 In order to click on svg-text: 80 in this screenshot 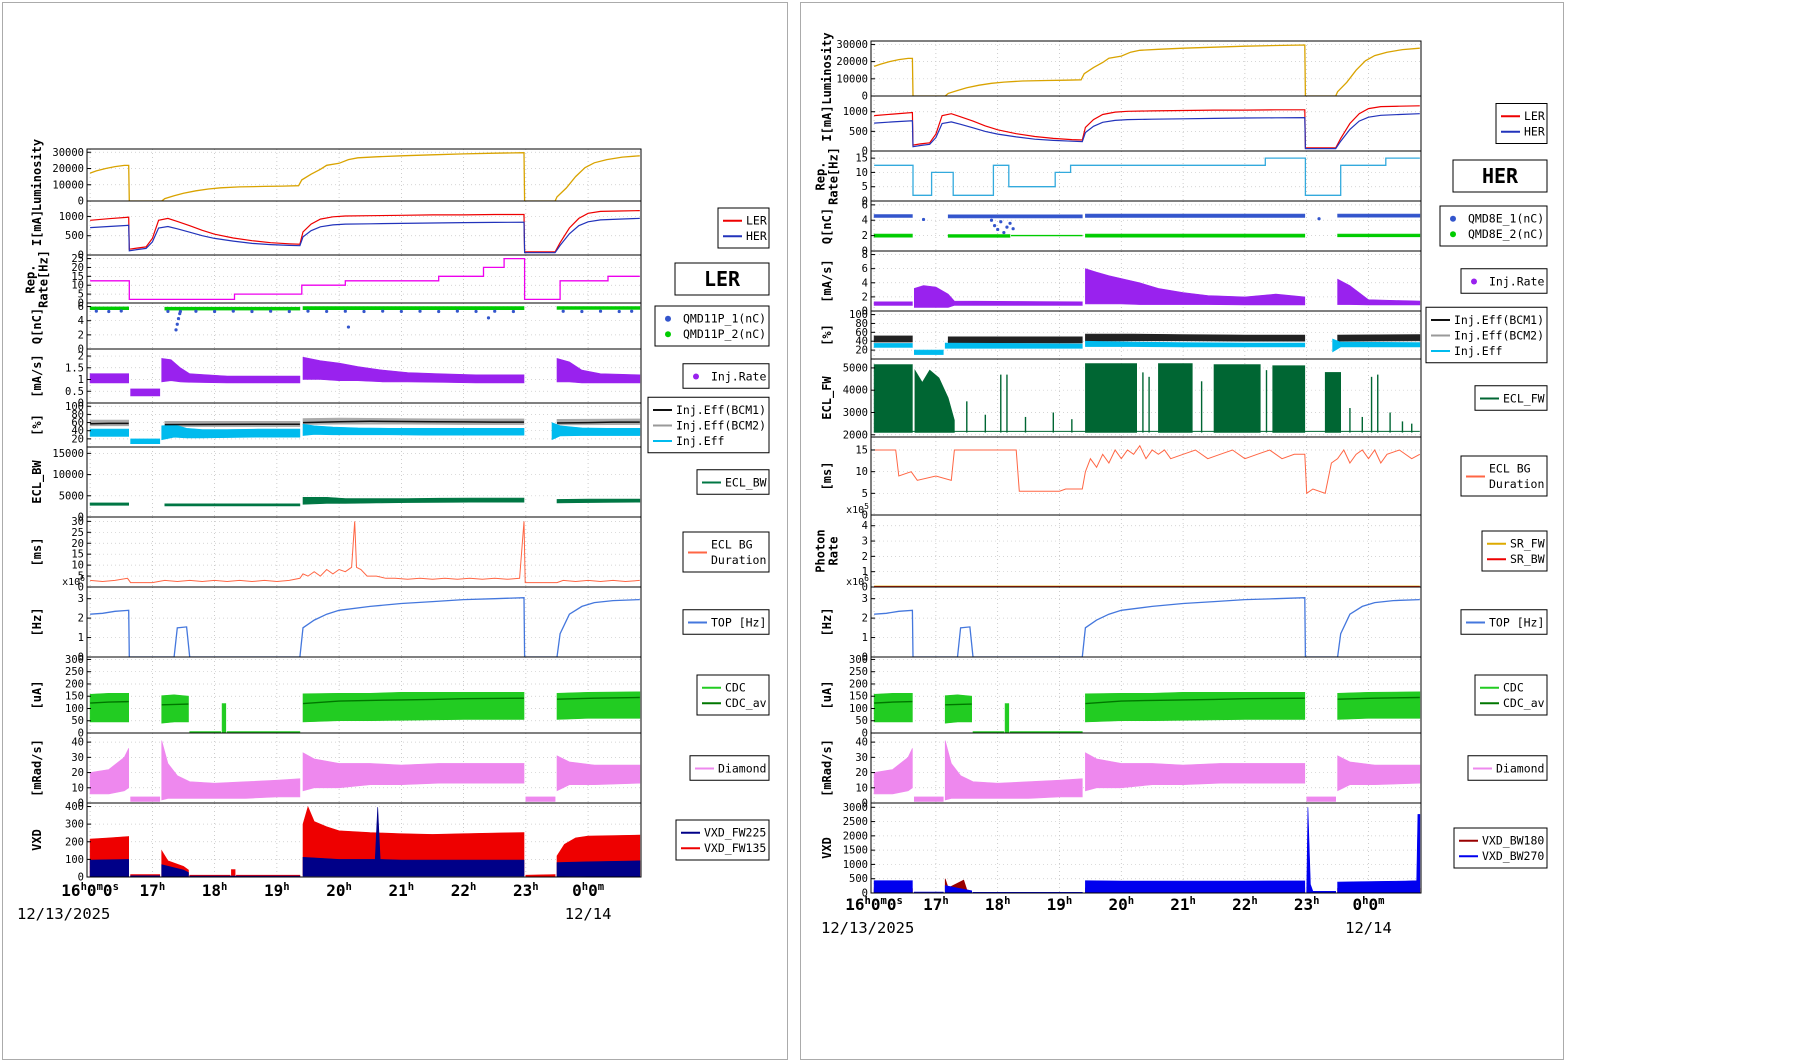, I will do `click(861, 324)`.